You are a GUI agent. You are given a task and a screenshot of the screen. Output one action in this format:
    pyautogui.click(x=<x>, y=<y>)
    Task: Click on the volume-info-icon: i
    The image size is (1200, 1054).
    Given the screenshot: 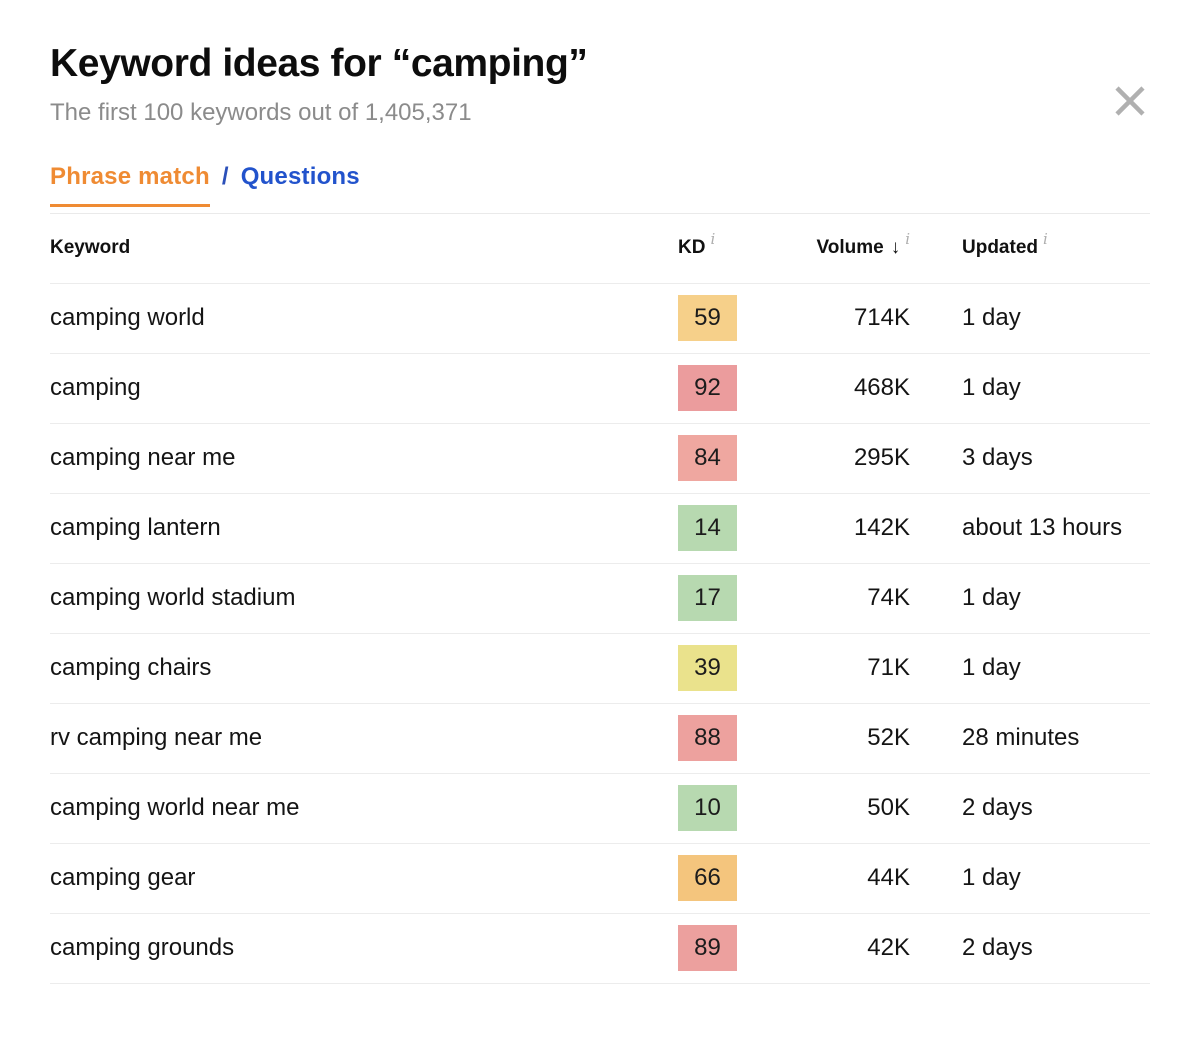 What is the action you would take?
    pyautogui.click(x=907, y=239)
    